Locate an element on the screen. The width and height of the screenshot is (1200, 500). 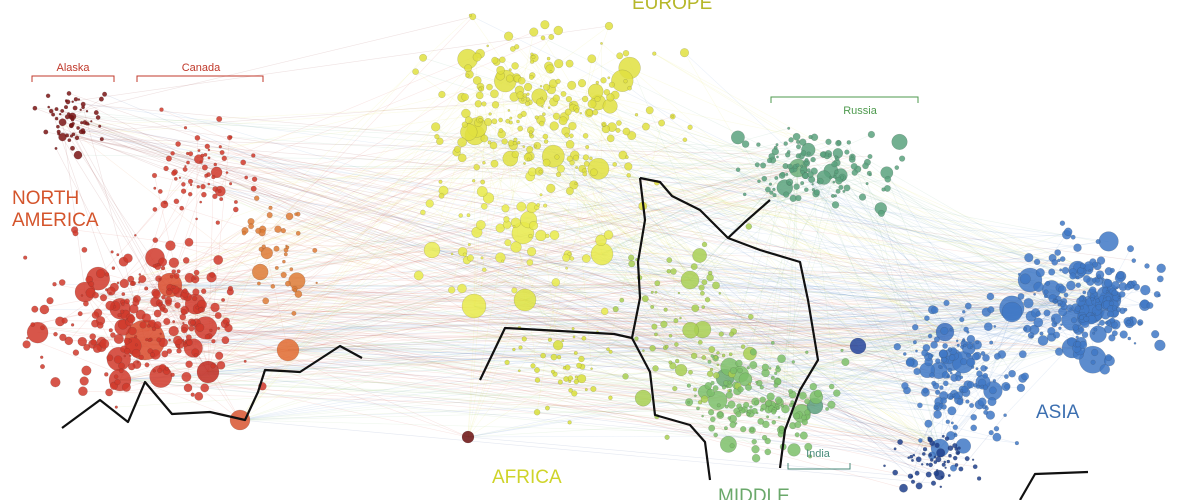
subregion-label-russia: Russia is located at coordinates (860, 111).